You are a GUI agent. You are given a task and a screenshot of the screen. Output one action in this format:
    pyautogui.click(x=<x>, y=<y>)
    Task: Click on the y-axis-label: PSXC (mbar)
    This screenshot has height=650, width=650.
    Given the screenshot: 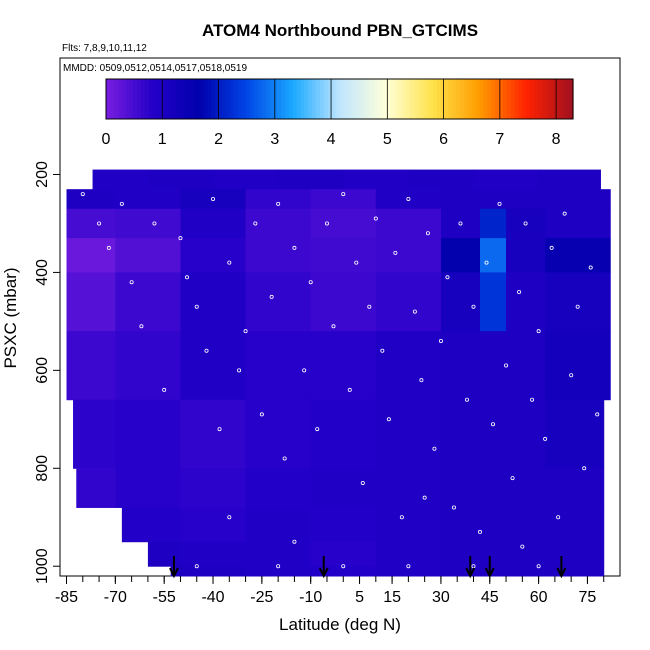 What is the action you would take?
    pyautogui.click(x=10, y=317)
    